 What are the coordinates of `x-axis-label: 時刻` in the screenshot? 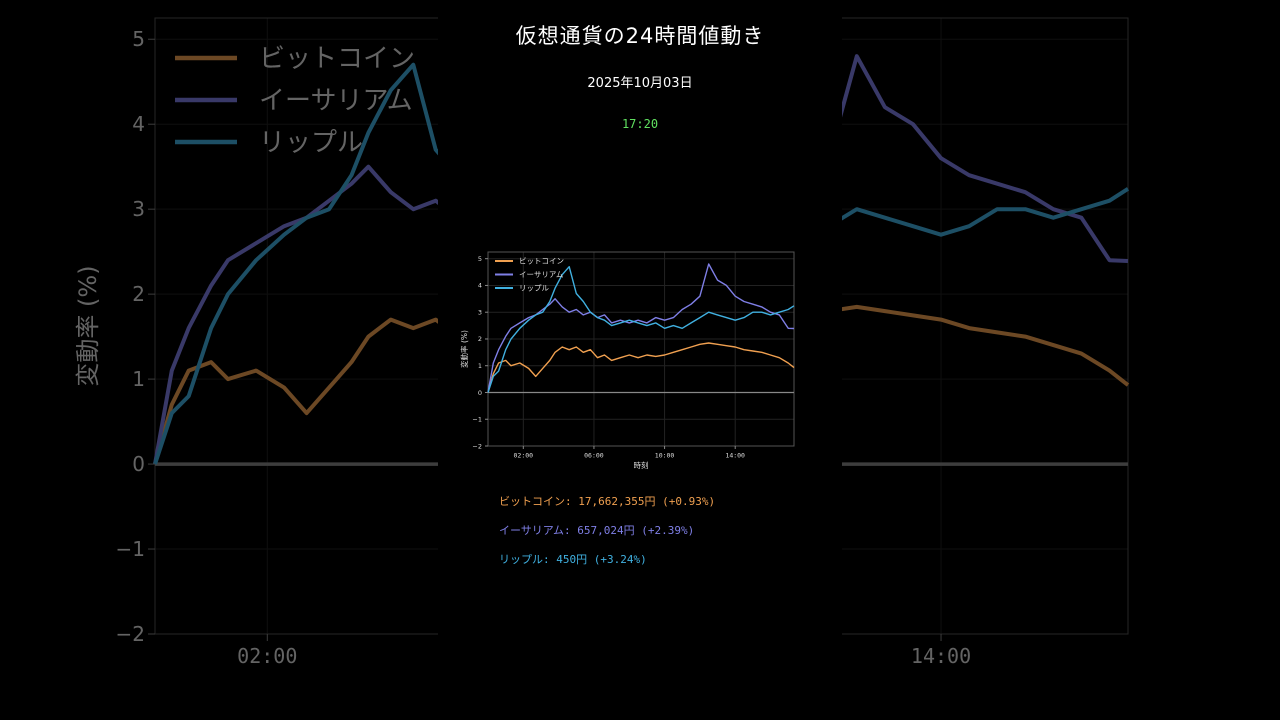 It's located at (641, 465).